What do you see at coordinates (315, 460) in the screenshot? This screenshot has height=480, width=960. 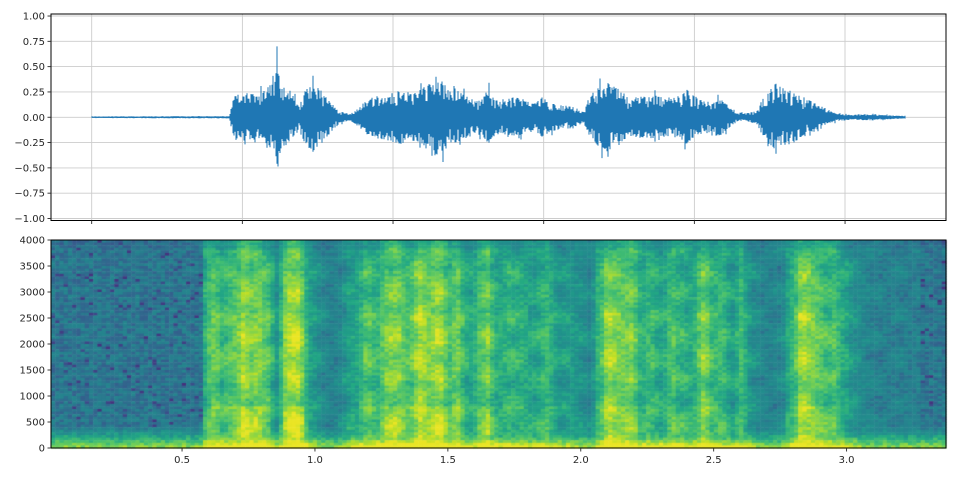 I see `spectrogram-xtick-label: 1.0` at bounding box center [315, 460].